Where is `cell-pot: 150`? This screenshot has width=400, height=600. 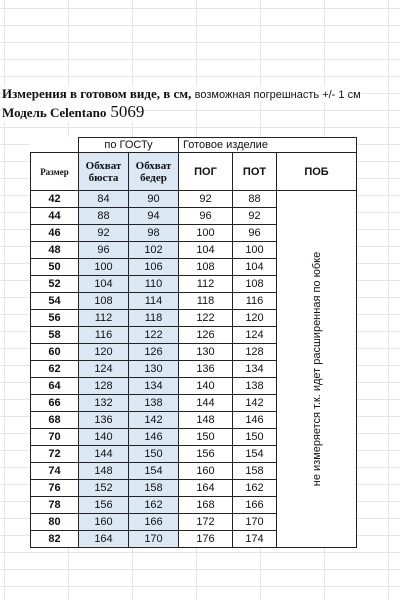
cell-pot: 150 is located at coordinates (254, 437).